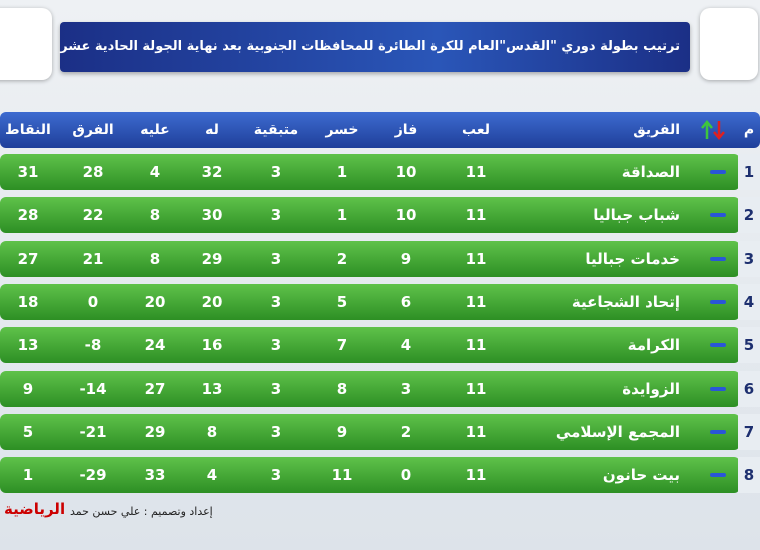  Describe the element at coordinates (380, 130) in the screenshot. I see `header-row` at that location.